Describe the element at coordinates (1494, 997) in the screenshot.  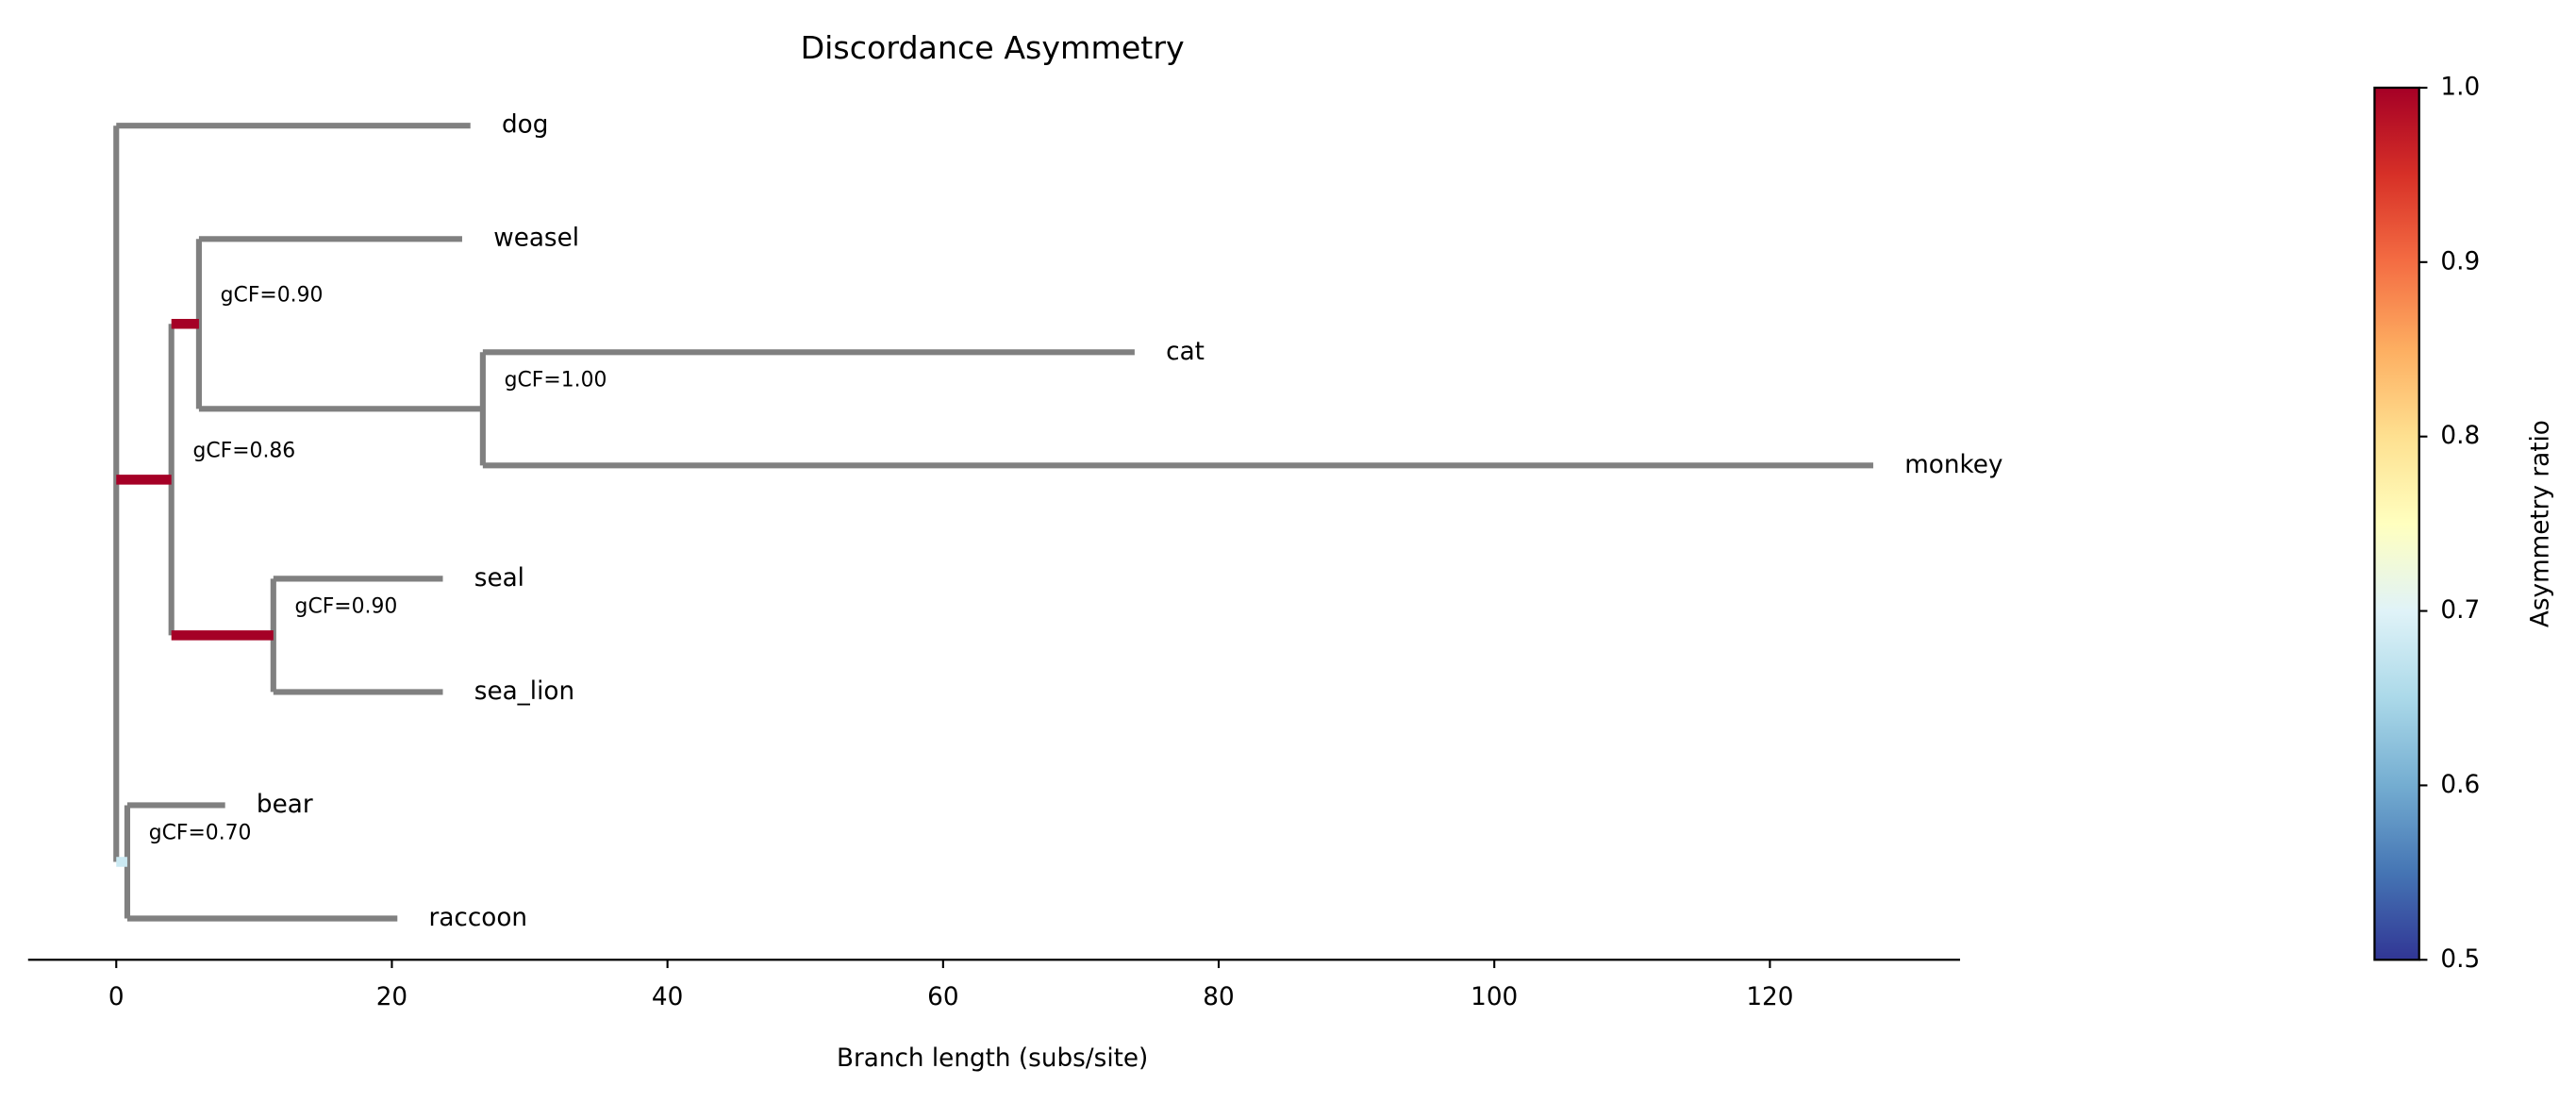
I see `x-tick-label: 100` at that location.